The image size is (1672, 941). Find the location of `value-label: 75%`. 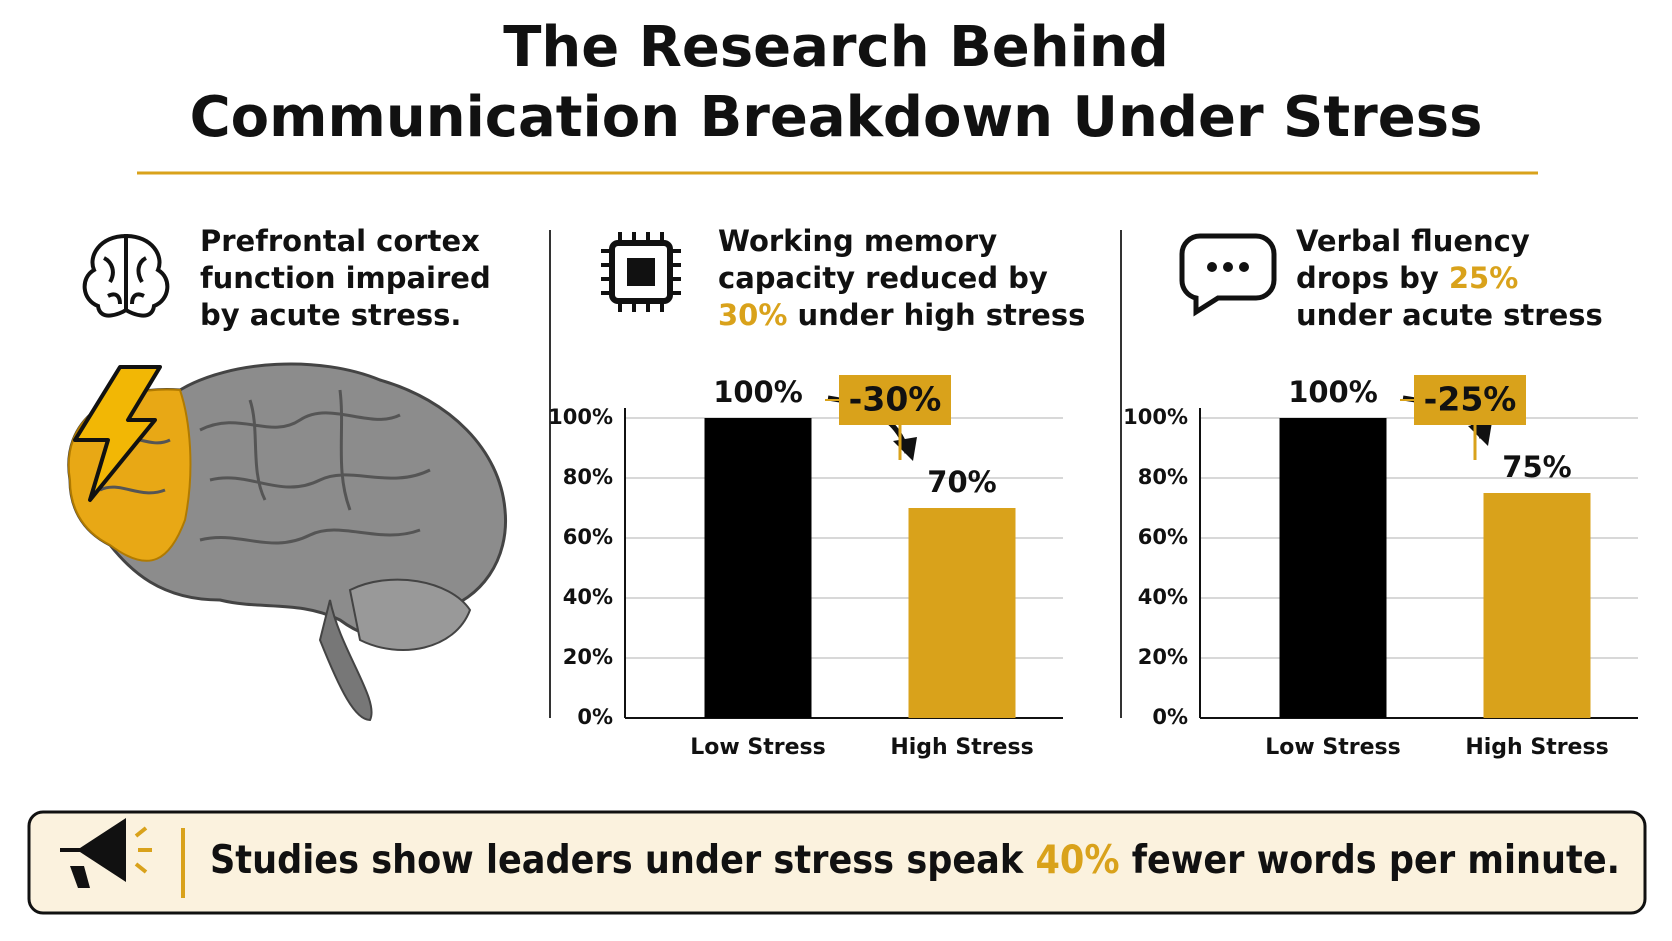

value-label: 75% is located at coordinates (1536, 467).